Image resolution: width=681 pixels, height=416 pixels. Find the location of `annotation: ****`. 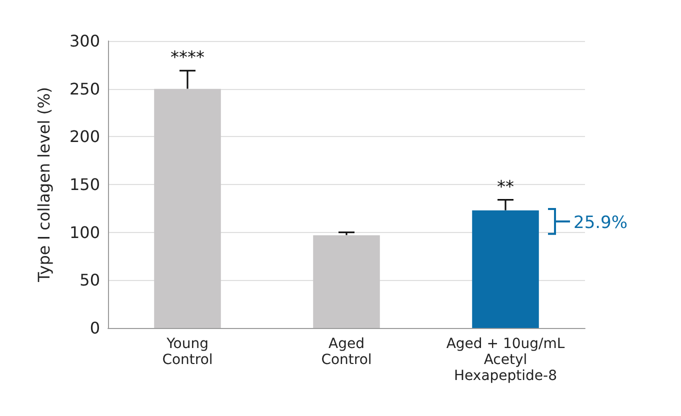

annotation: **** is located at coordinates (187, 58).